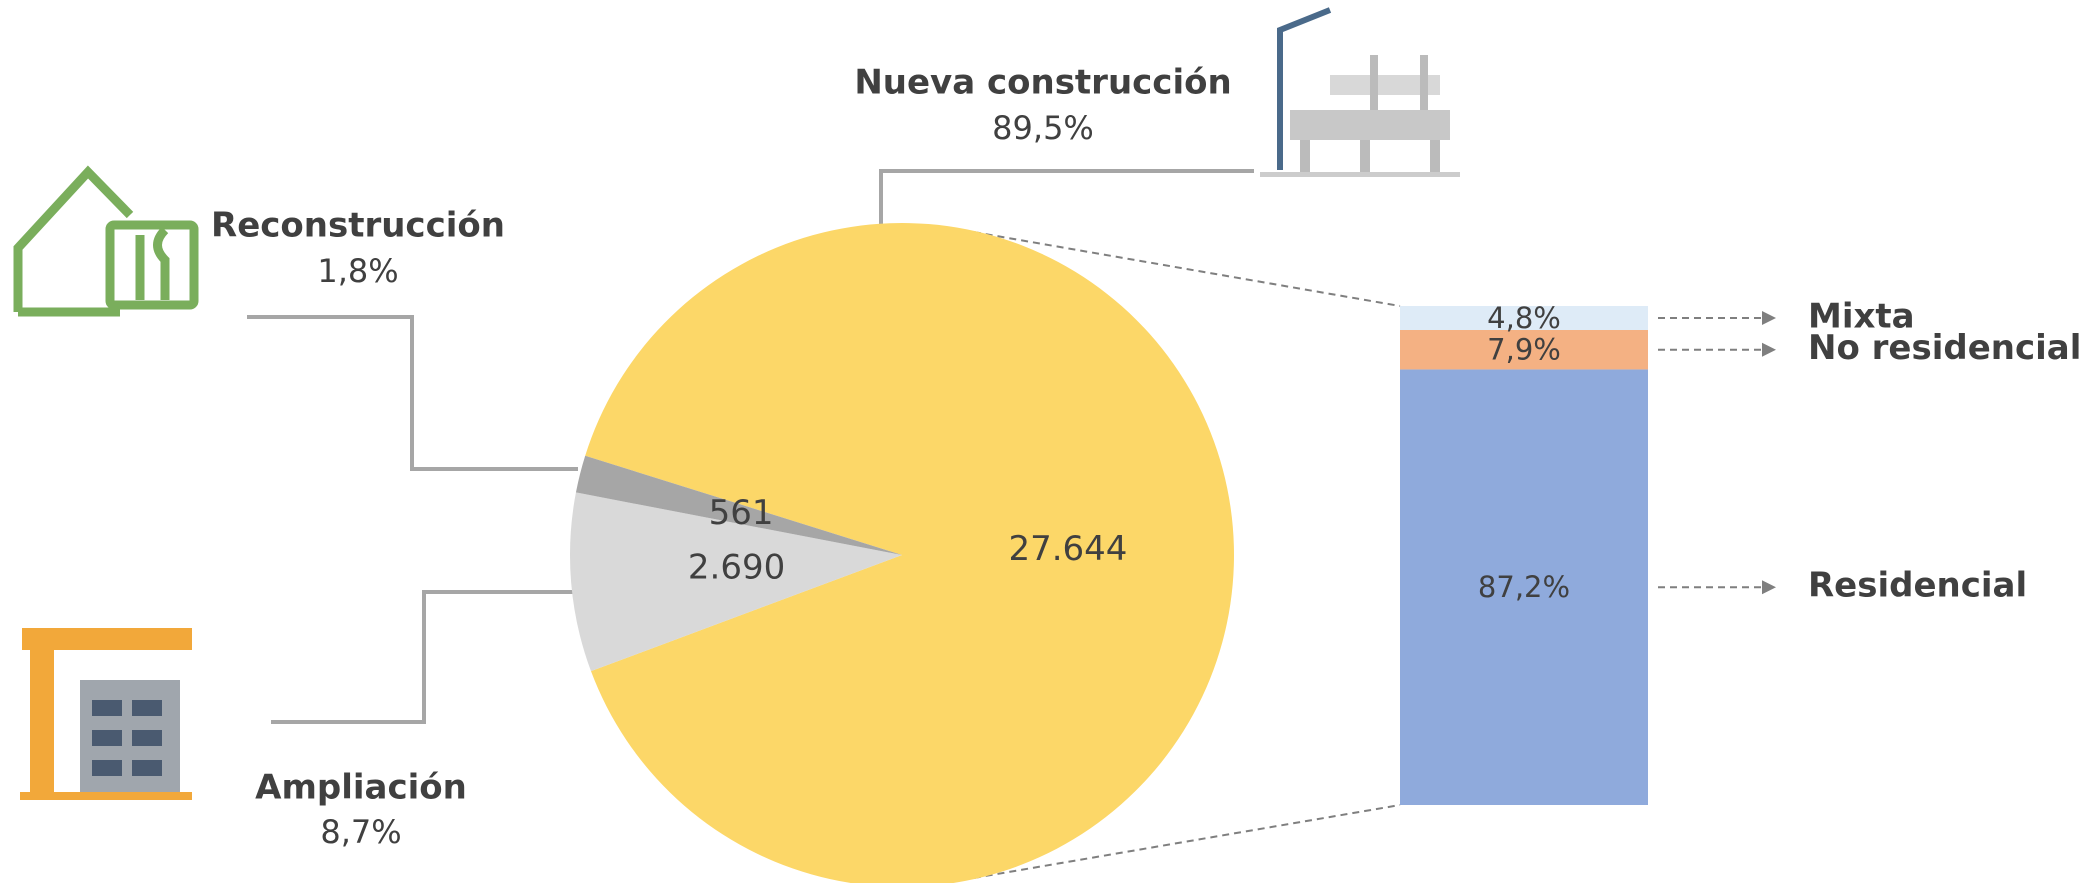 The width and height of the screenshot is (2096, 883). I want to click on house-icon, so click(106, 241).